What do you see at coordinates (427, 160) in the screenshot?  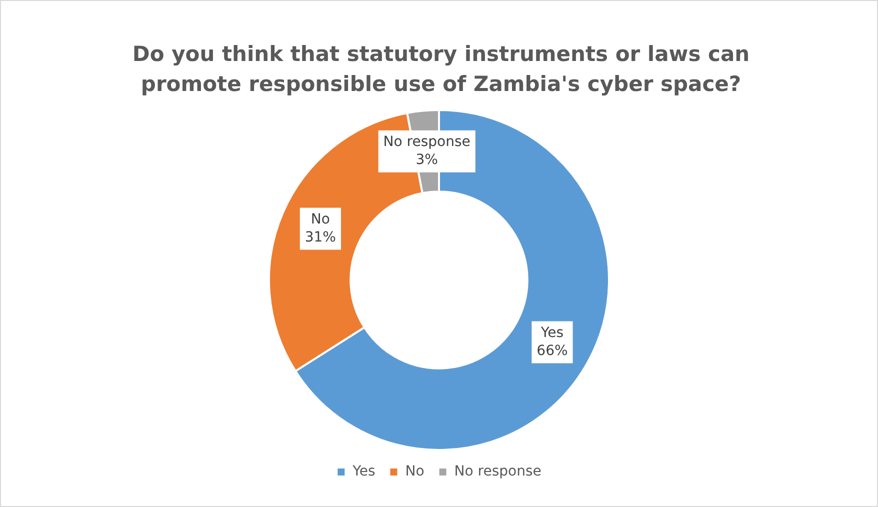 I see `data-label: 3%` at bounding box center [427, 160].